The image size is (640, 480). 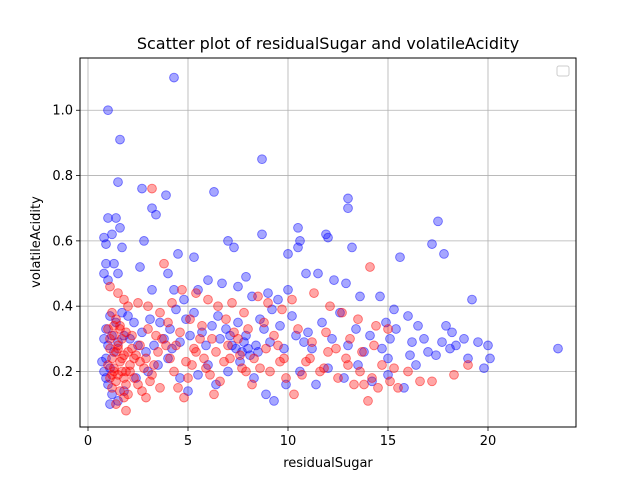 What do you see at coordinates (88, 441) in the screenshot?
I see `x-tick-label: 0` at bounding box center [88, 441].